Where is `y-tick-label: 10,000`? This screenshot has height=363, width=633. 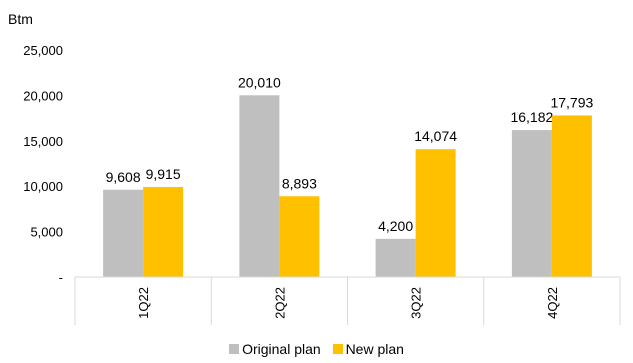
y-tick-label: 10,000 is located at coordinates (43, 186).